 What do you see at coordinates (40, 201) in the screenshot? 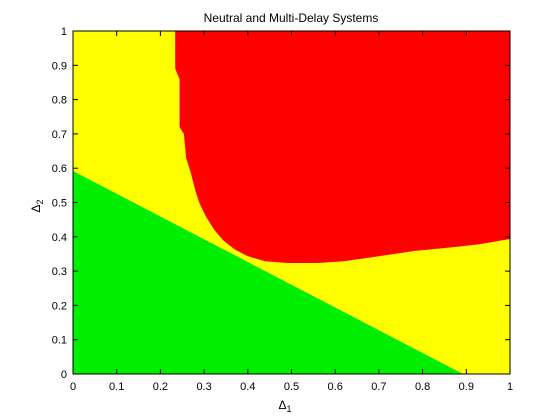
I see `y-axis-label-sub: 2` at bounding box center [40, 201].